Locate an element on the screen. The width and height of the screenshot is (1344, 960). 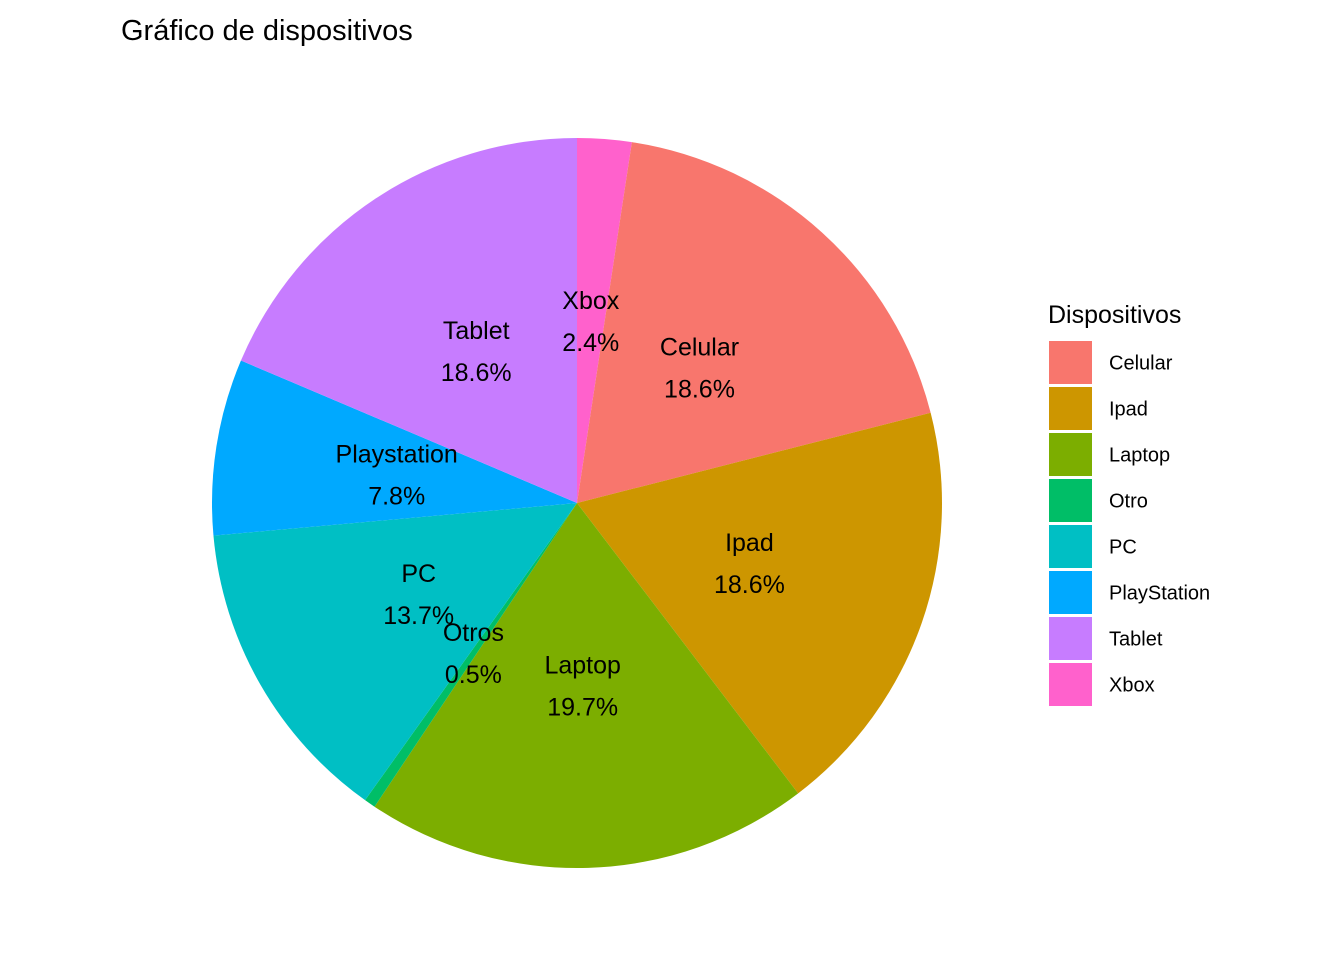
legend-key-otro is located at coordinates (1070, 500).